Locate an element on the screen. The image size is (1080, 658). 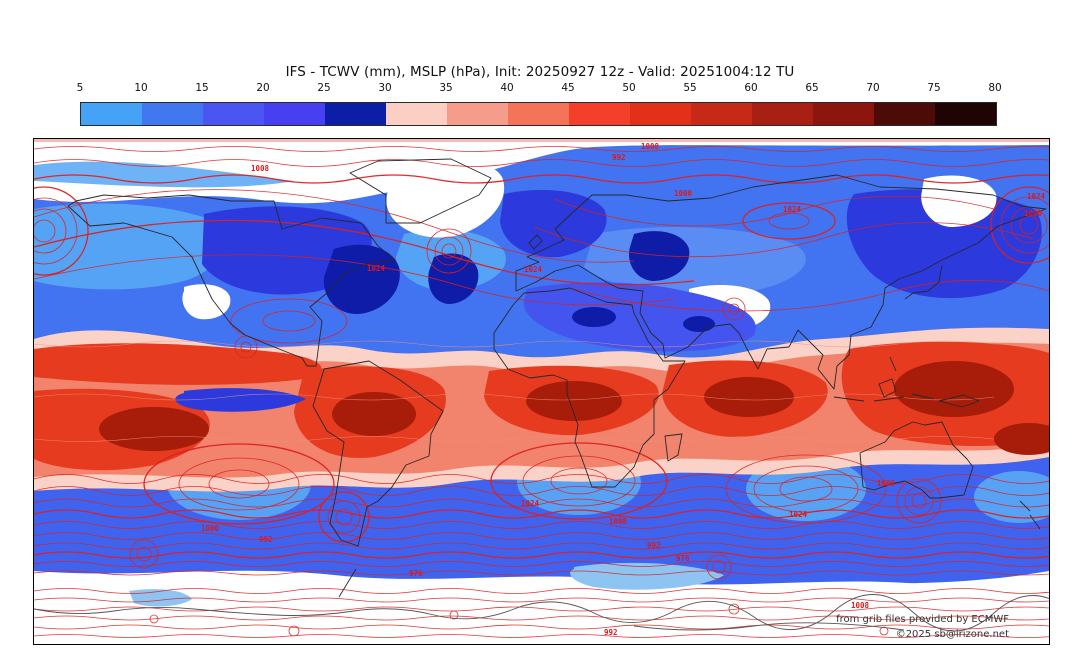
npac-light-blue is located at coordinates (129, 246).